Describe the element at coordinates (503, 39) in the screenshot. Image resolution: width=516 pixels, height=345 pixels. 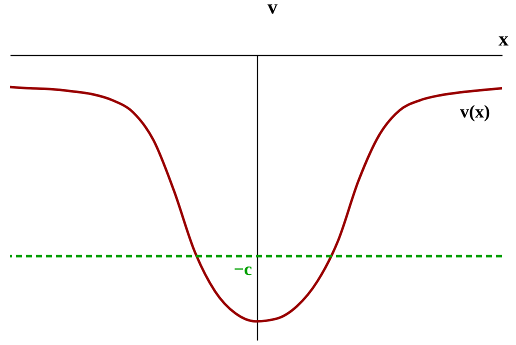
I see `x-axis-title: x` at that location.